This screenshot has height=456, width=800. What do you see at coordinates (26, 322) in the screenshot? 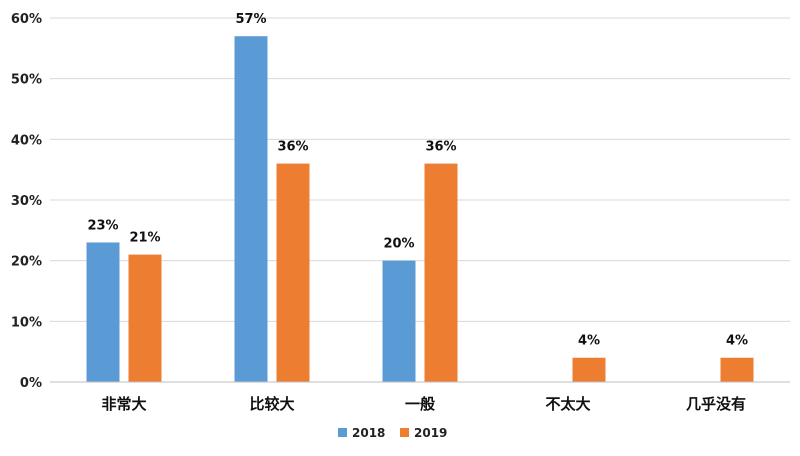
I see `y-tick-label: 10%` at bounding box center [26, 322].